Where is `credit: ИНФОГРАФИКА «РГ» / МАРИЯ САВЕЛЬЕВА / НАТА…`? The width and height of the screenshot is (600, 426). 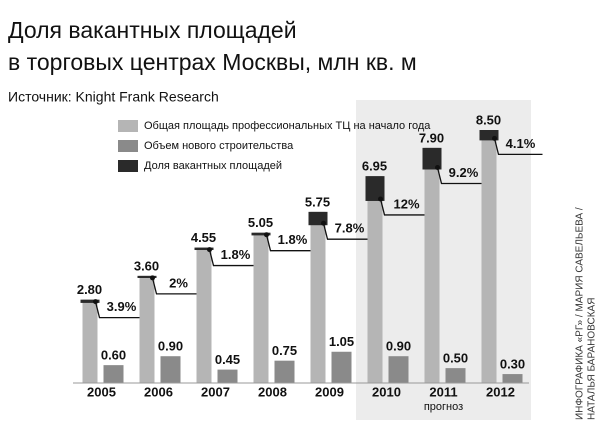 credit: ИНФОГРАФИКА «РГ» / МАРИЯ САВЕЛЬЕВА / НАТА… is located at coordinates (586, 313).